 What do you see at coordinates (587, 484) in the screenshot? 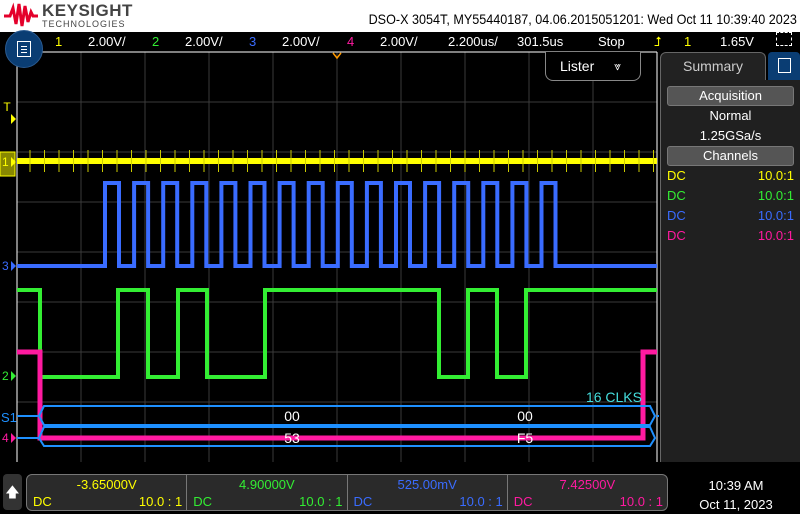
I see `offset-value: 7.42500V` at bounding box center [587, 484].